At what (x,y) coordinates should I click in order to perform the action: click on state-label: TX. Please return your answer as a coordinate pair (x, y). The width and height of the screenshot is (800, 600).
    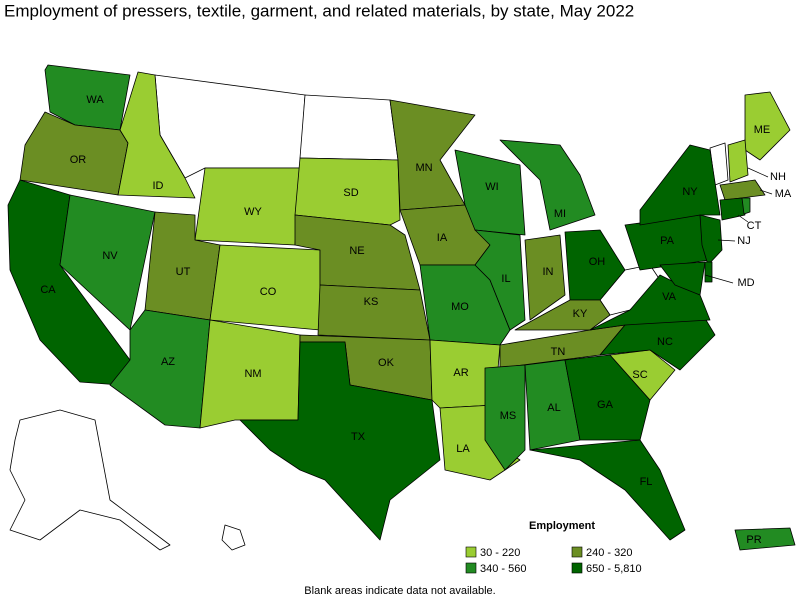
    Looking at the image, I should click on (358, 437).